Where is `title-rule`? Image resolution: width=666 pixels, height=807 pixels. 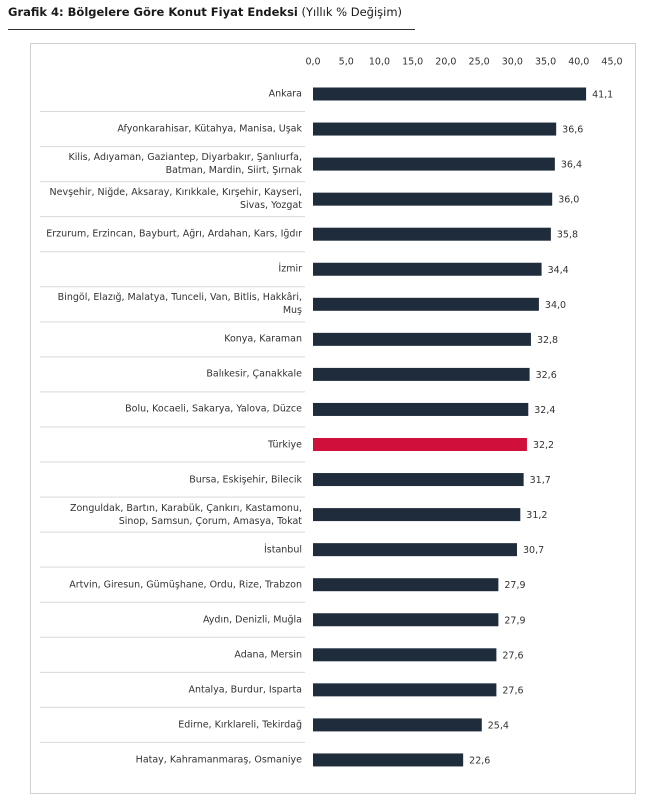
title-rule is located at coordinates (211, 29).